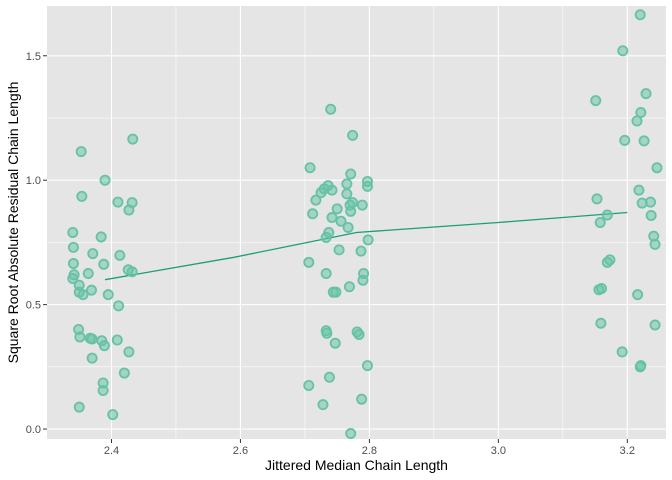 Image resolution: width=672 pixels, height=480 pixels. I want to click on x-tick-label: 2.8, so click(369, 451).